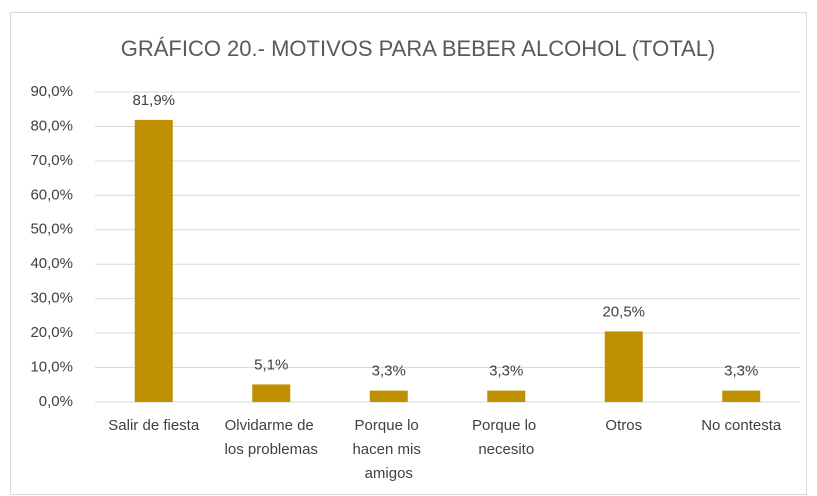  What do you see at coordinates (56, 401) in the screenshot?
I see `y-tick-label: 0,0%` at bounding box center [56, 401].